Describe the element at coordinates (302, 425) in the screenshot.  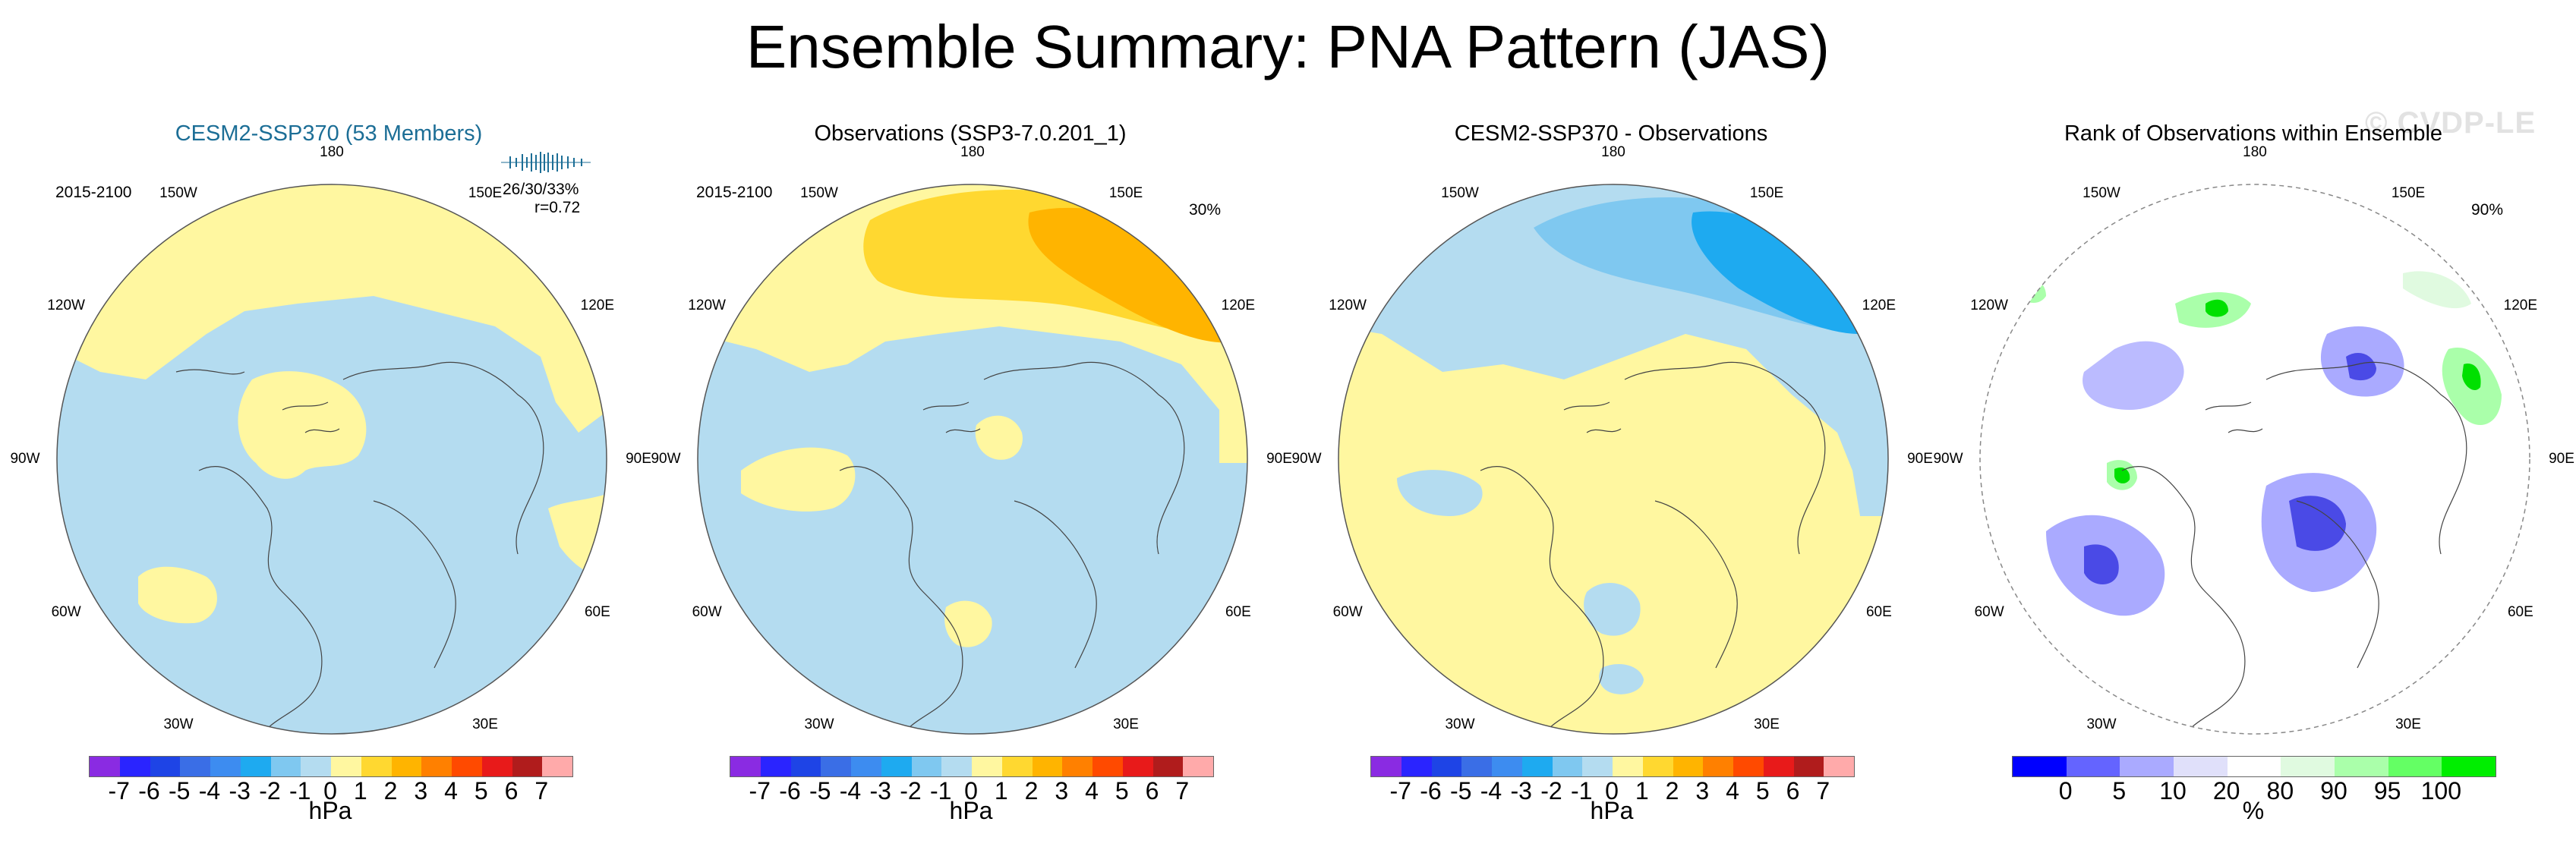
I see `field-positive-arctic` at that location.